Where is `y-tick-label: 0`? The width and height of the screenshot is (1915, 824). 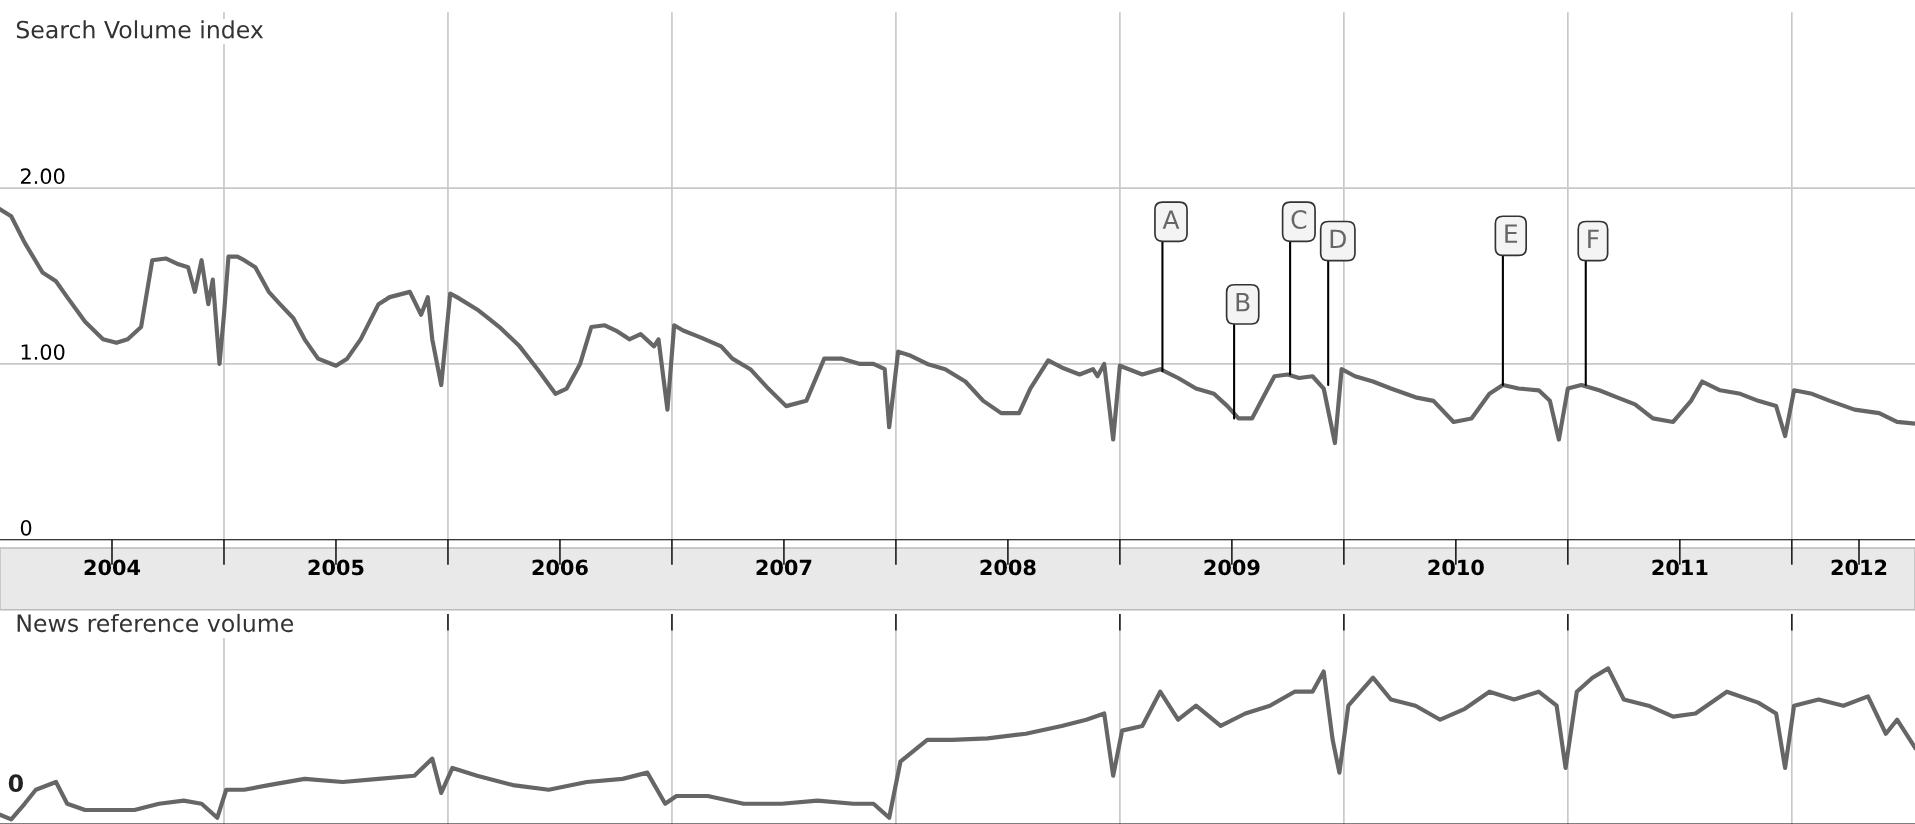 y-tick-label: 0 is located at coordinates (26, 527).